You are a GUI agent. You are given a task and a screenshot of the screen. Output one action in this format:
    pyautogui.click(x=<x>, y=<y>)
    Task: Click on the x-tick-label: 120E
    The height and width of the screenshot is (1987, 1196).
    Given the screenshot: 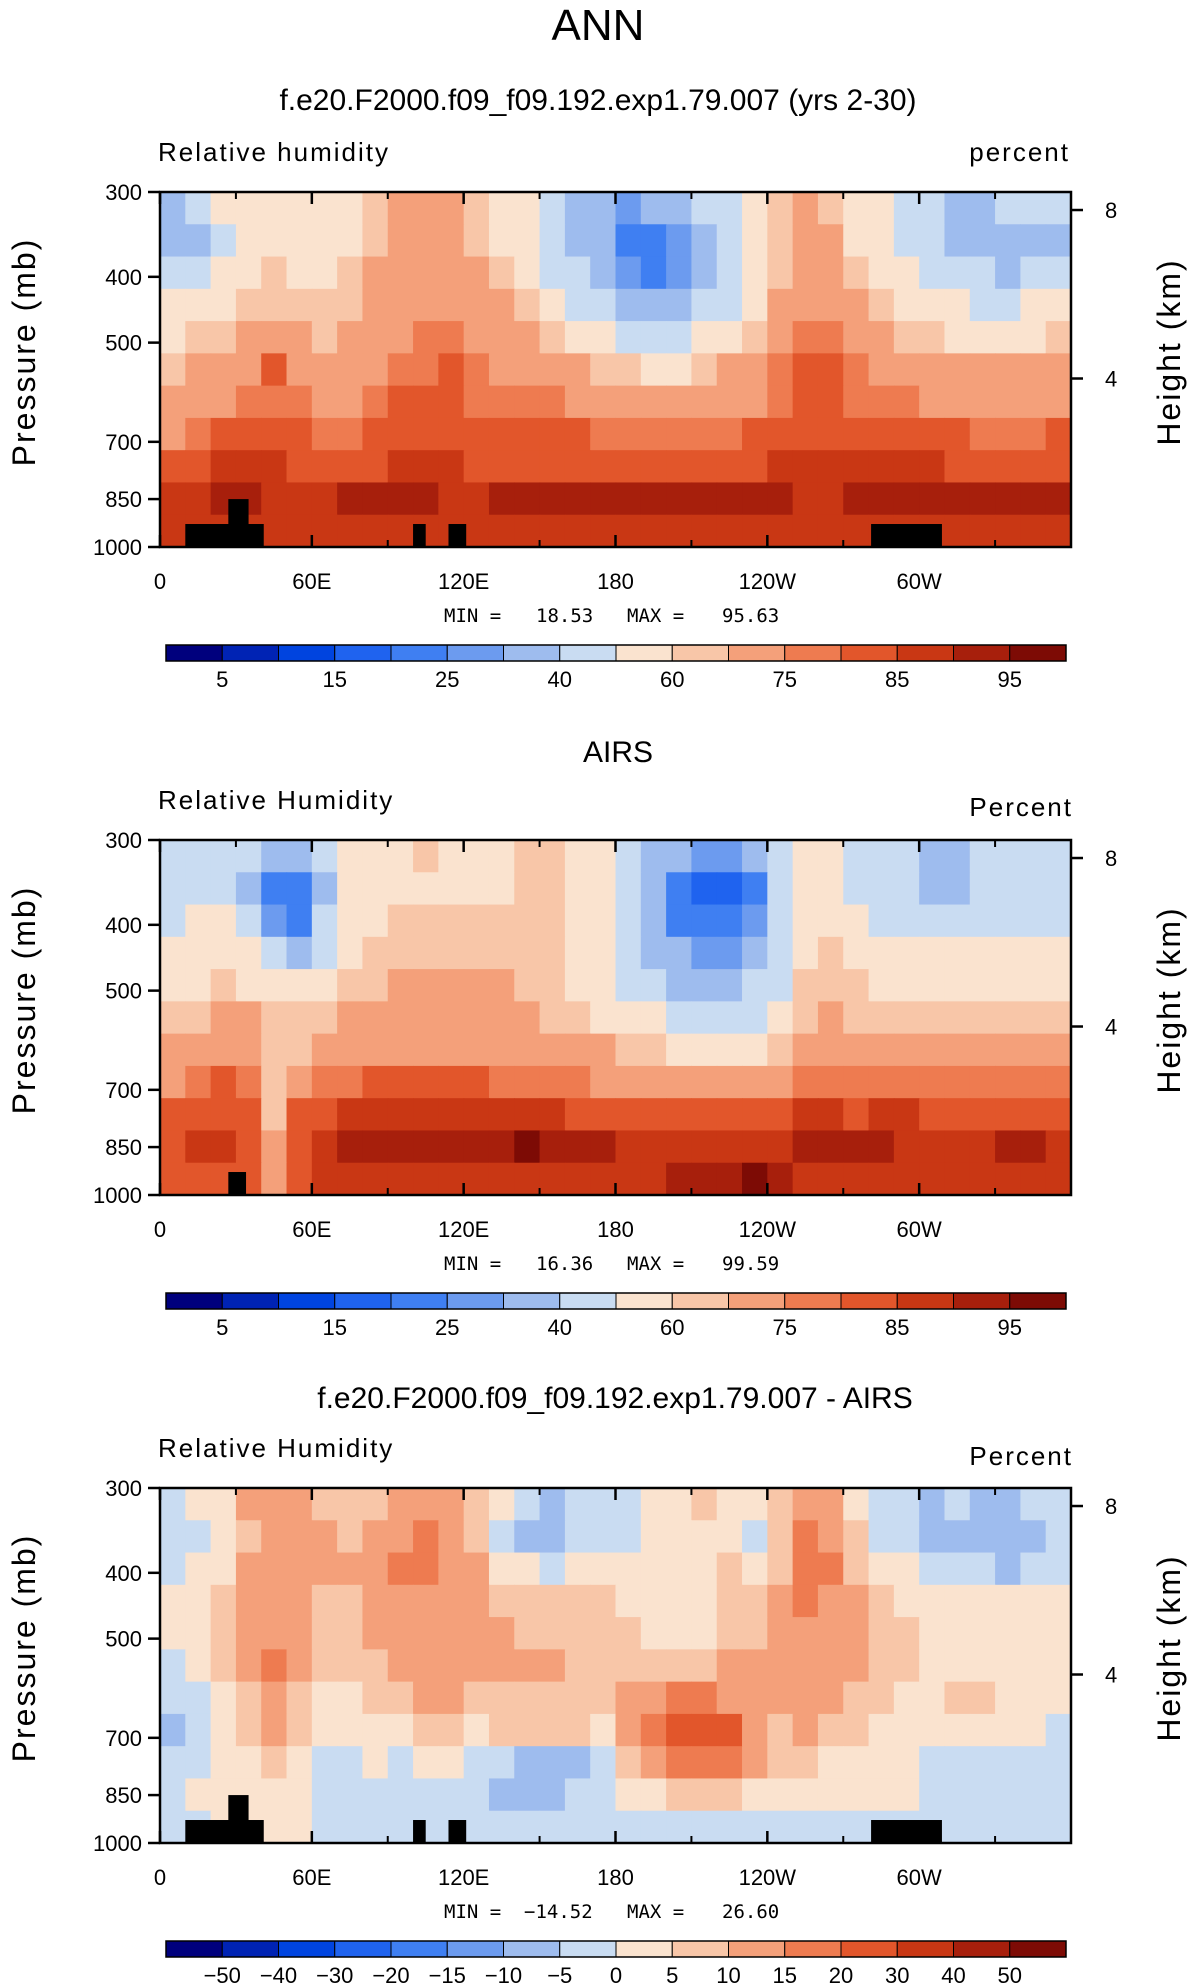 What is the action you would take?
    pyautogui.click(x=463, y=1877)
    